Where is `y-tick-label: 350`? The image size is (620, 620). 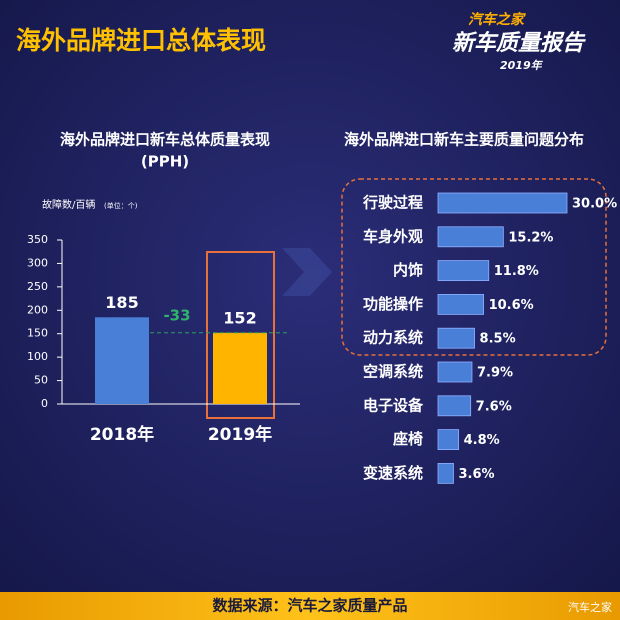 y-tick-label: 350 is located at coordinates (37, 239).